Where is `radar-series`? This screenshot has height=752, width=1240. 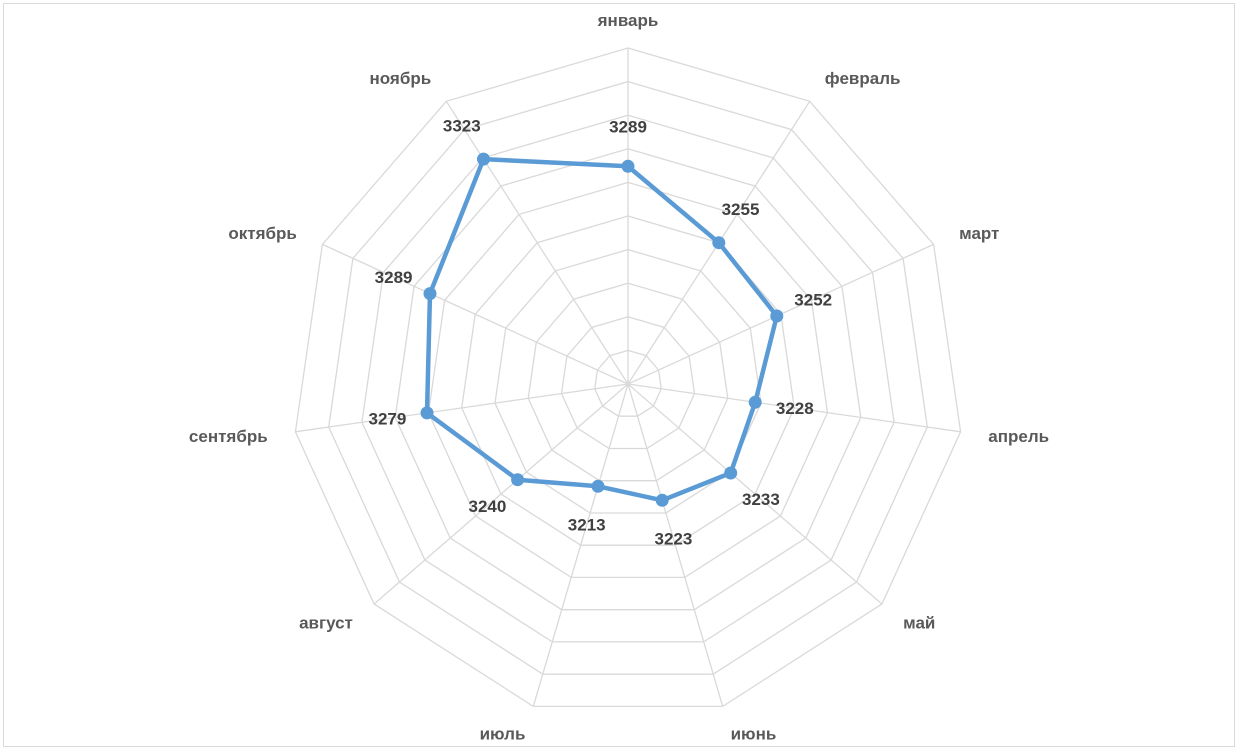
radar-series is located at coordinates (602, 329).